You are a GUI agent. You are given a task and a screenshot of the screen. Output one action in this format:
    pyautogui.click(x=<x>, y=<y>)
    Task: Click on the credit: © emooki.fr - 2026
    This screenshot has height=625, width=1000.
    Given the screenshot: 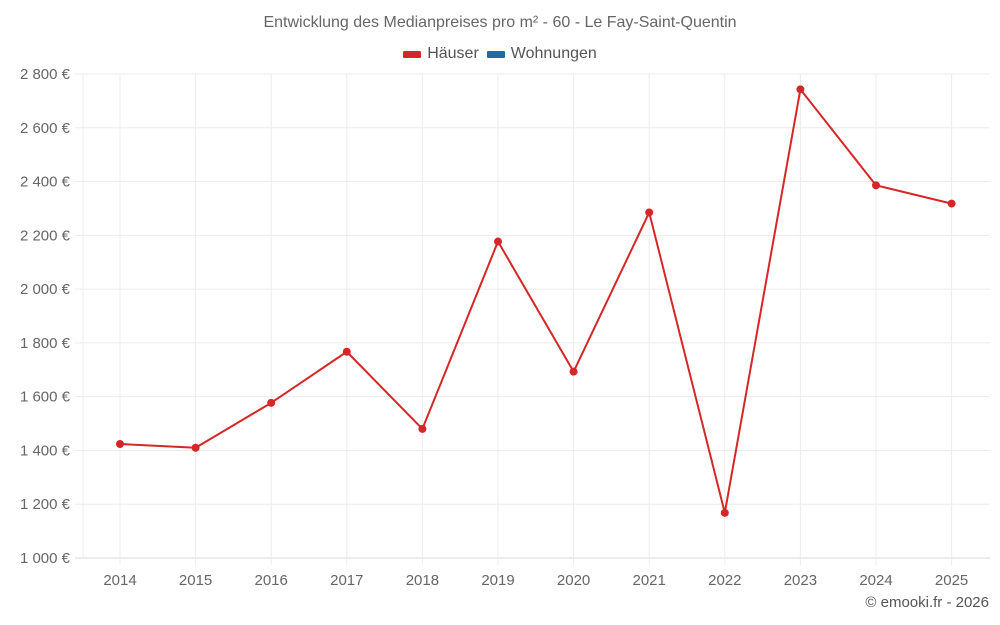 What is the action you would take?
    pyautogui.click(x=927, y=602)
    